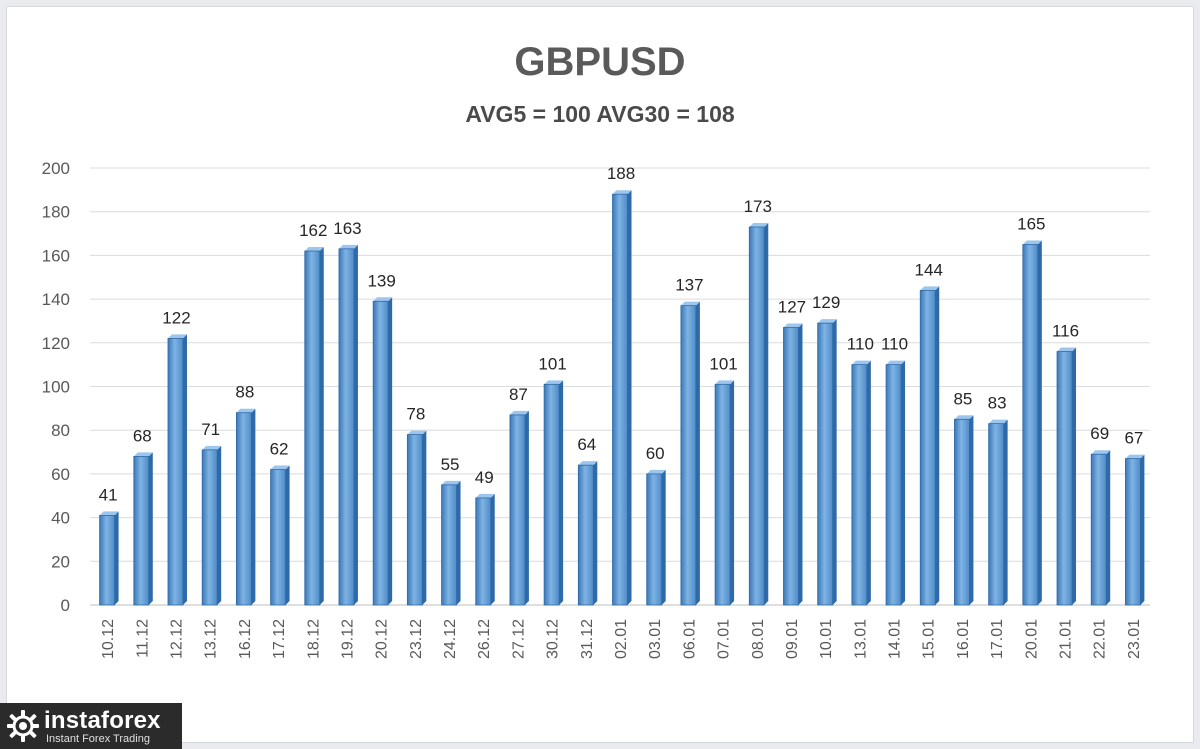  I want to click on y-tick-label: 0, so click(65, 605).